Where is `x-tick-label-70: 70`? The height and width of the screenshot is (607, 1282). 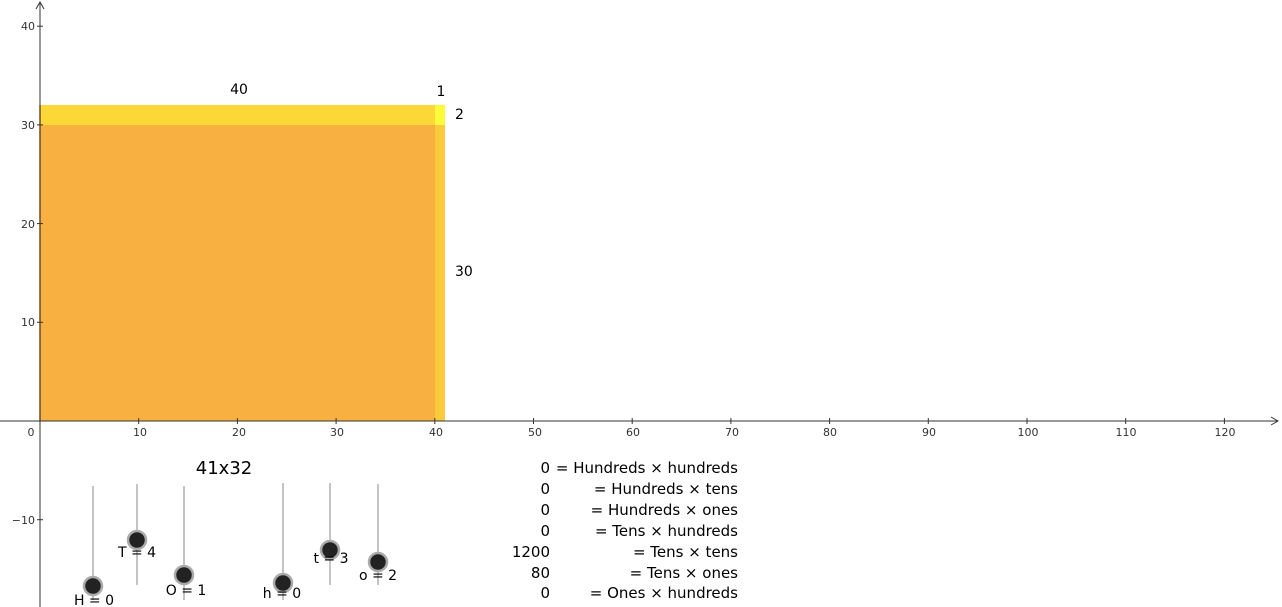 x-tick-label-70: 70 is located at coordinates (732, 432).